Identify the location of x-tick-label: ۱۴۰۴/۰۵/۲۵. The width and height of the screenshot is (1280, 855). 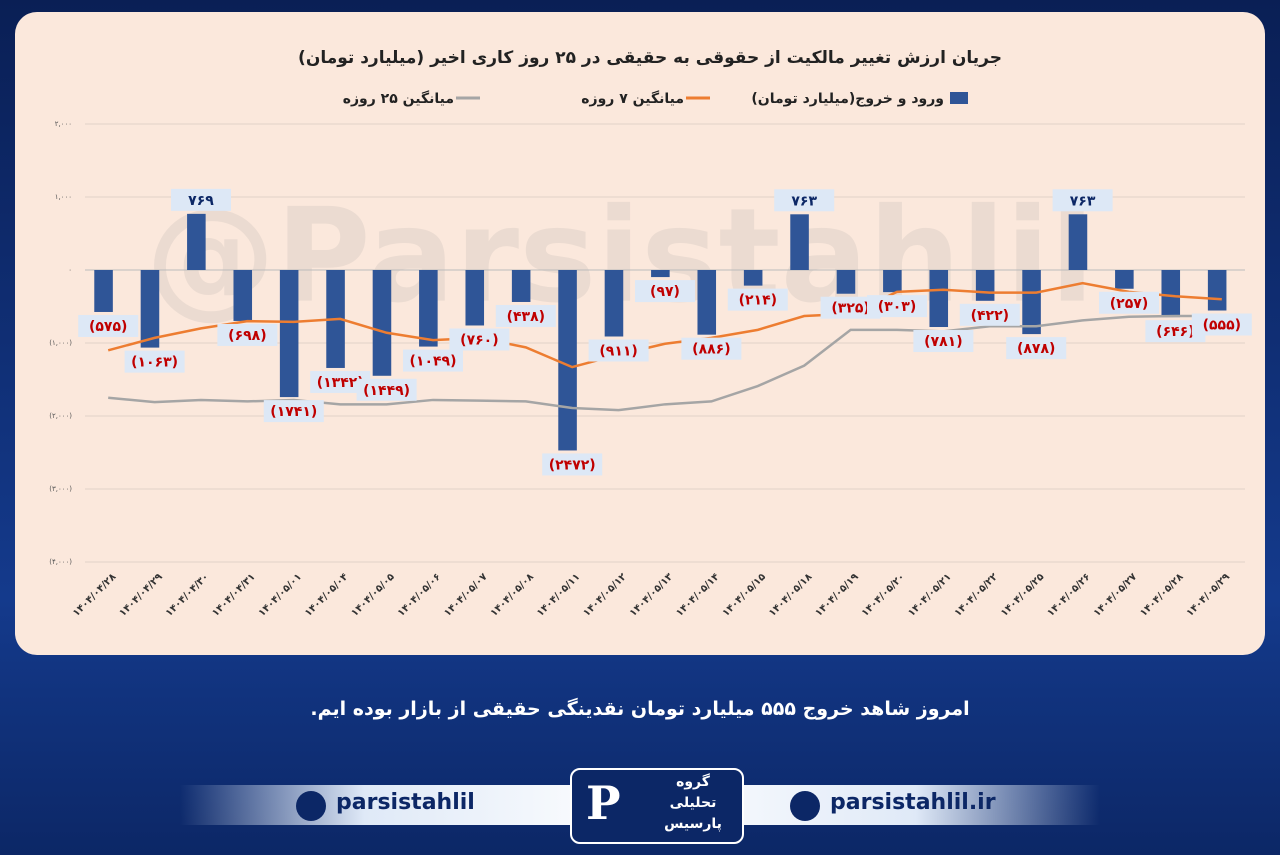
(1022, 594).